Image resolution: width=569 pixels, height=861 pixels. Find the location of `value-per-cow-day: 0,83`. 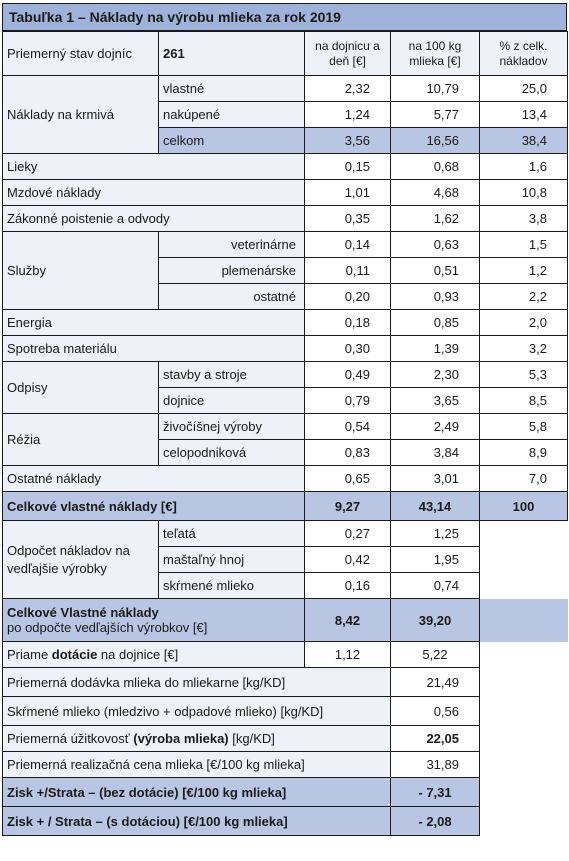

value-per-cow-day: 0,83 is located at coordinates (347, 452).